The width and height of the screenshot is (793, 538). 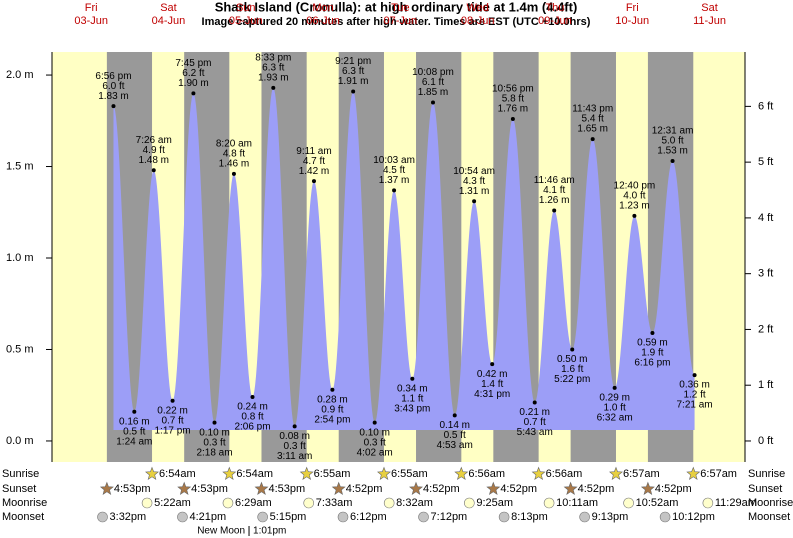 I want to click on tide-height: 0.16 m, so click(x=134, y=421).